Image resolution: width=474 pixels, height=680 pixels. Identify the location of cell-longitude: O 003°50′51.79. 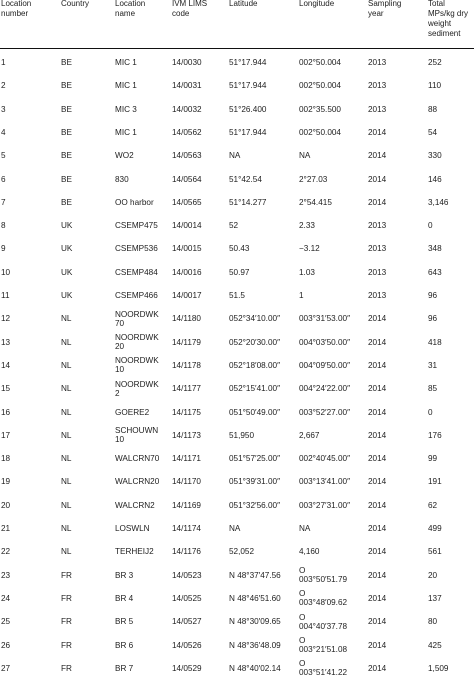
(323, 575).